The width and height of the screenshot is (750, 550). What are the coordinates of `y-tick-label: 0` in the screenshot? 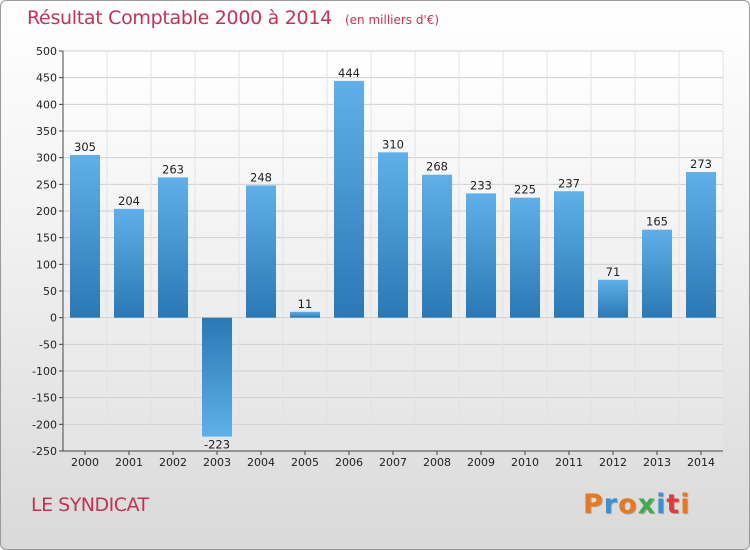 It's located at (53, 318).